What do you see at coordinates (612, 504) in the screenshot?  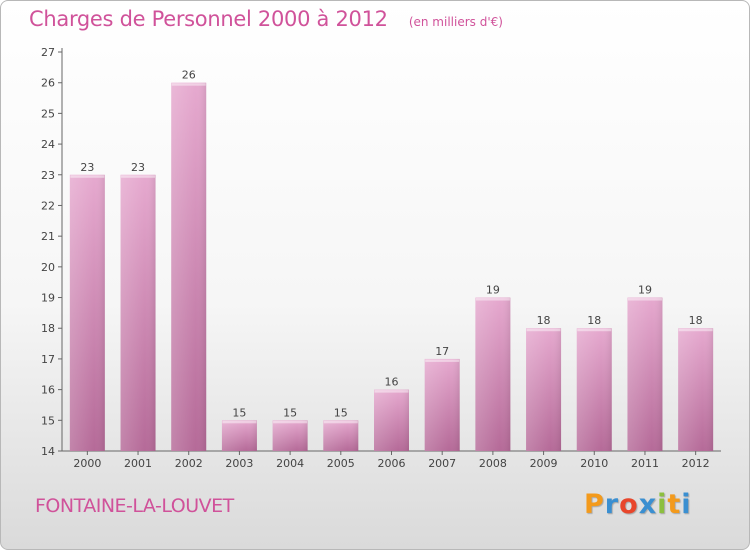 I see `logo-letter: r` at bounding box center [612, 504].